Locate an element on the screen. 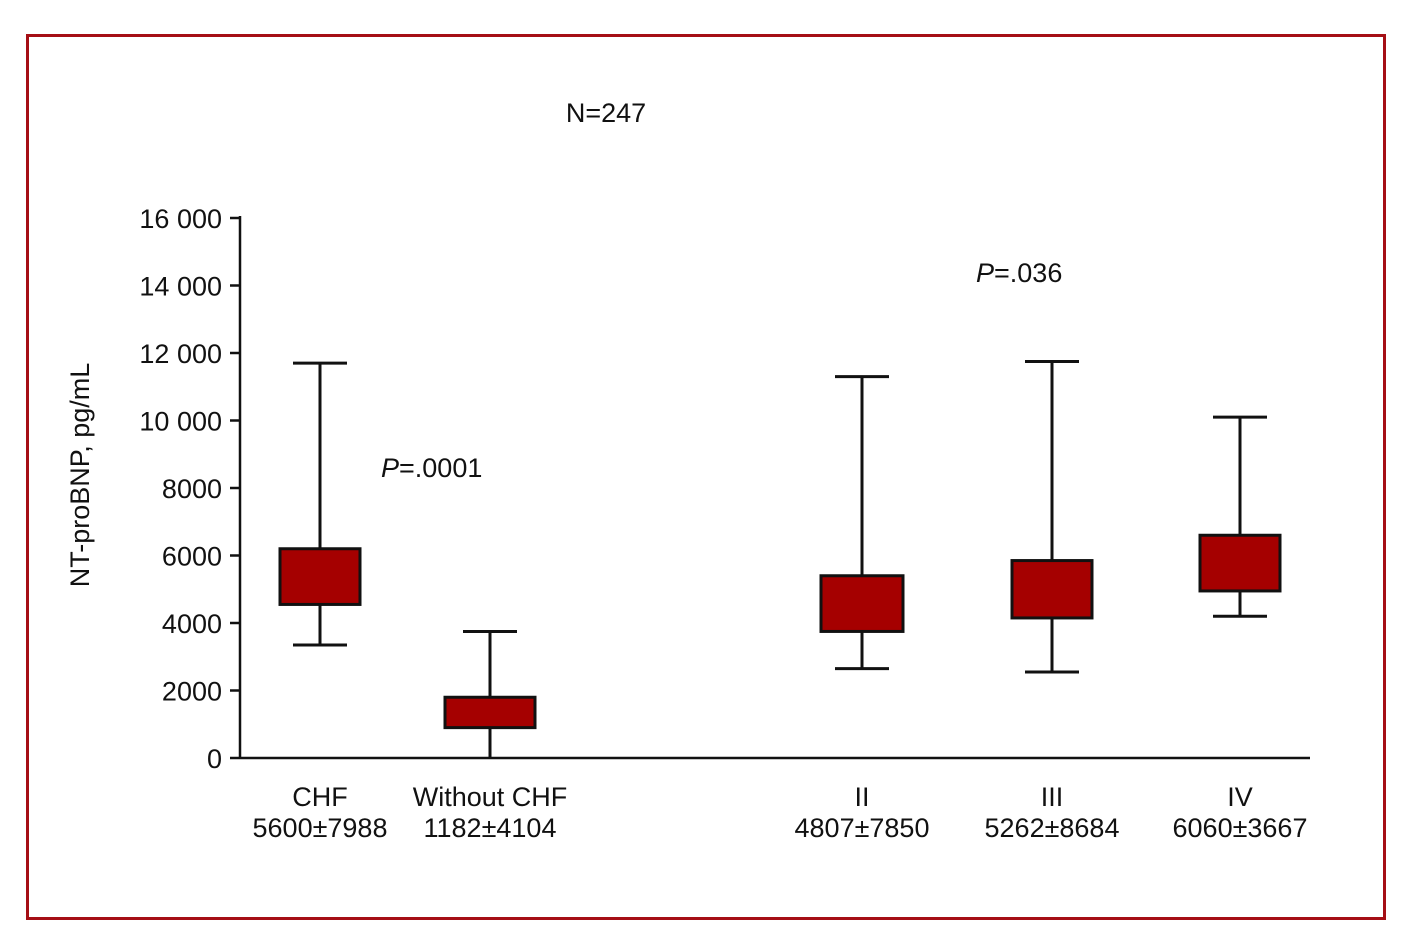 The image size is (1402, 948). x-category-stat: 5262±8684 is located at coordinates (1052, 828).